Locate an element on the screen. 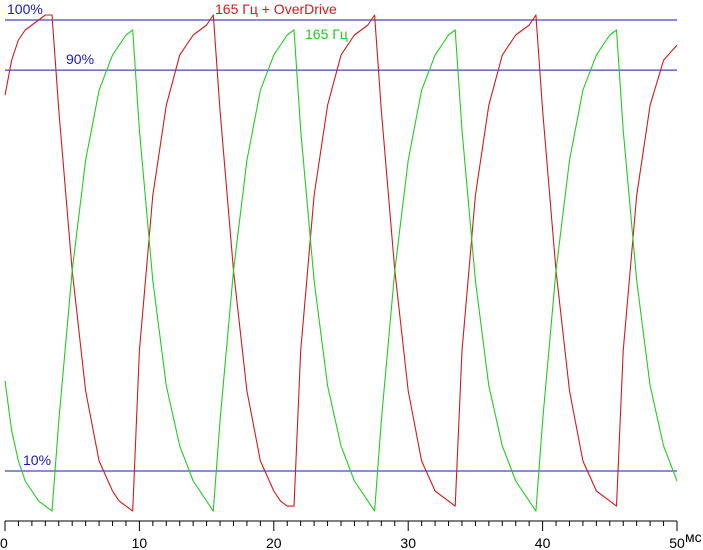 This screenshot has width=703, height=550. x-tick-label: 20 is located at coordinates (274, 542).